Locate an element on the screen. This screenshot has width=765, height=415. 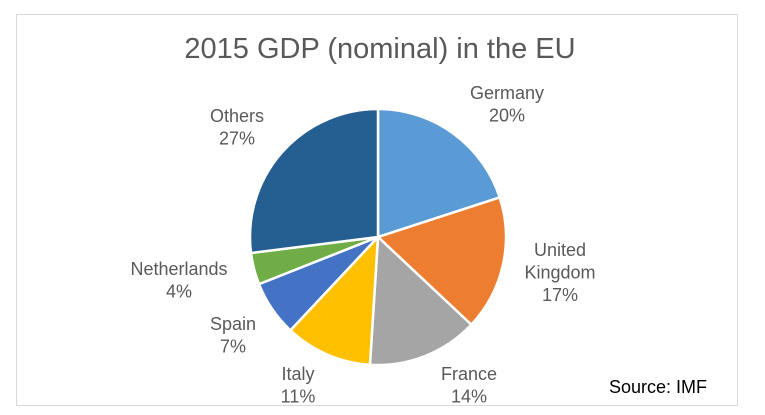
slice-label-others: Others 27% is located at coordinates (237, 127).